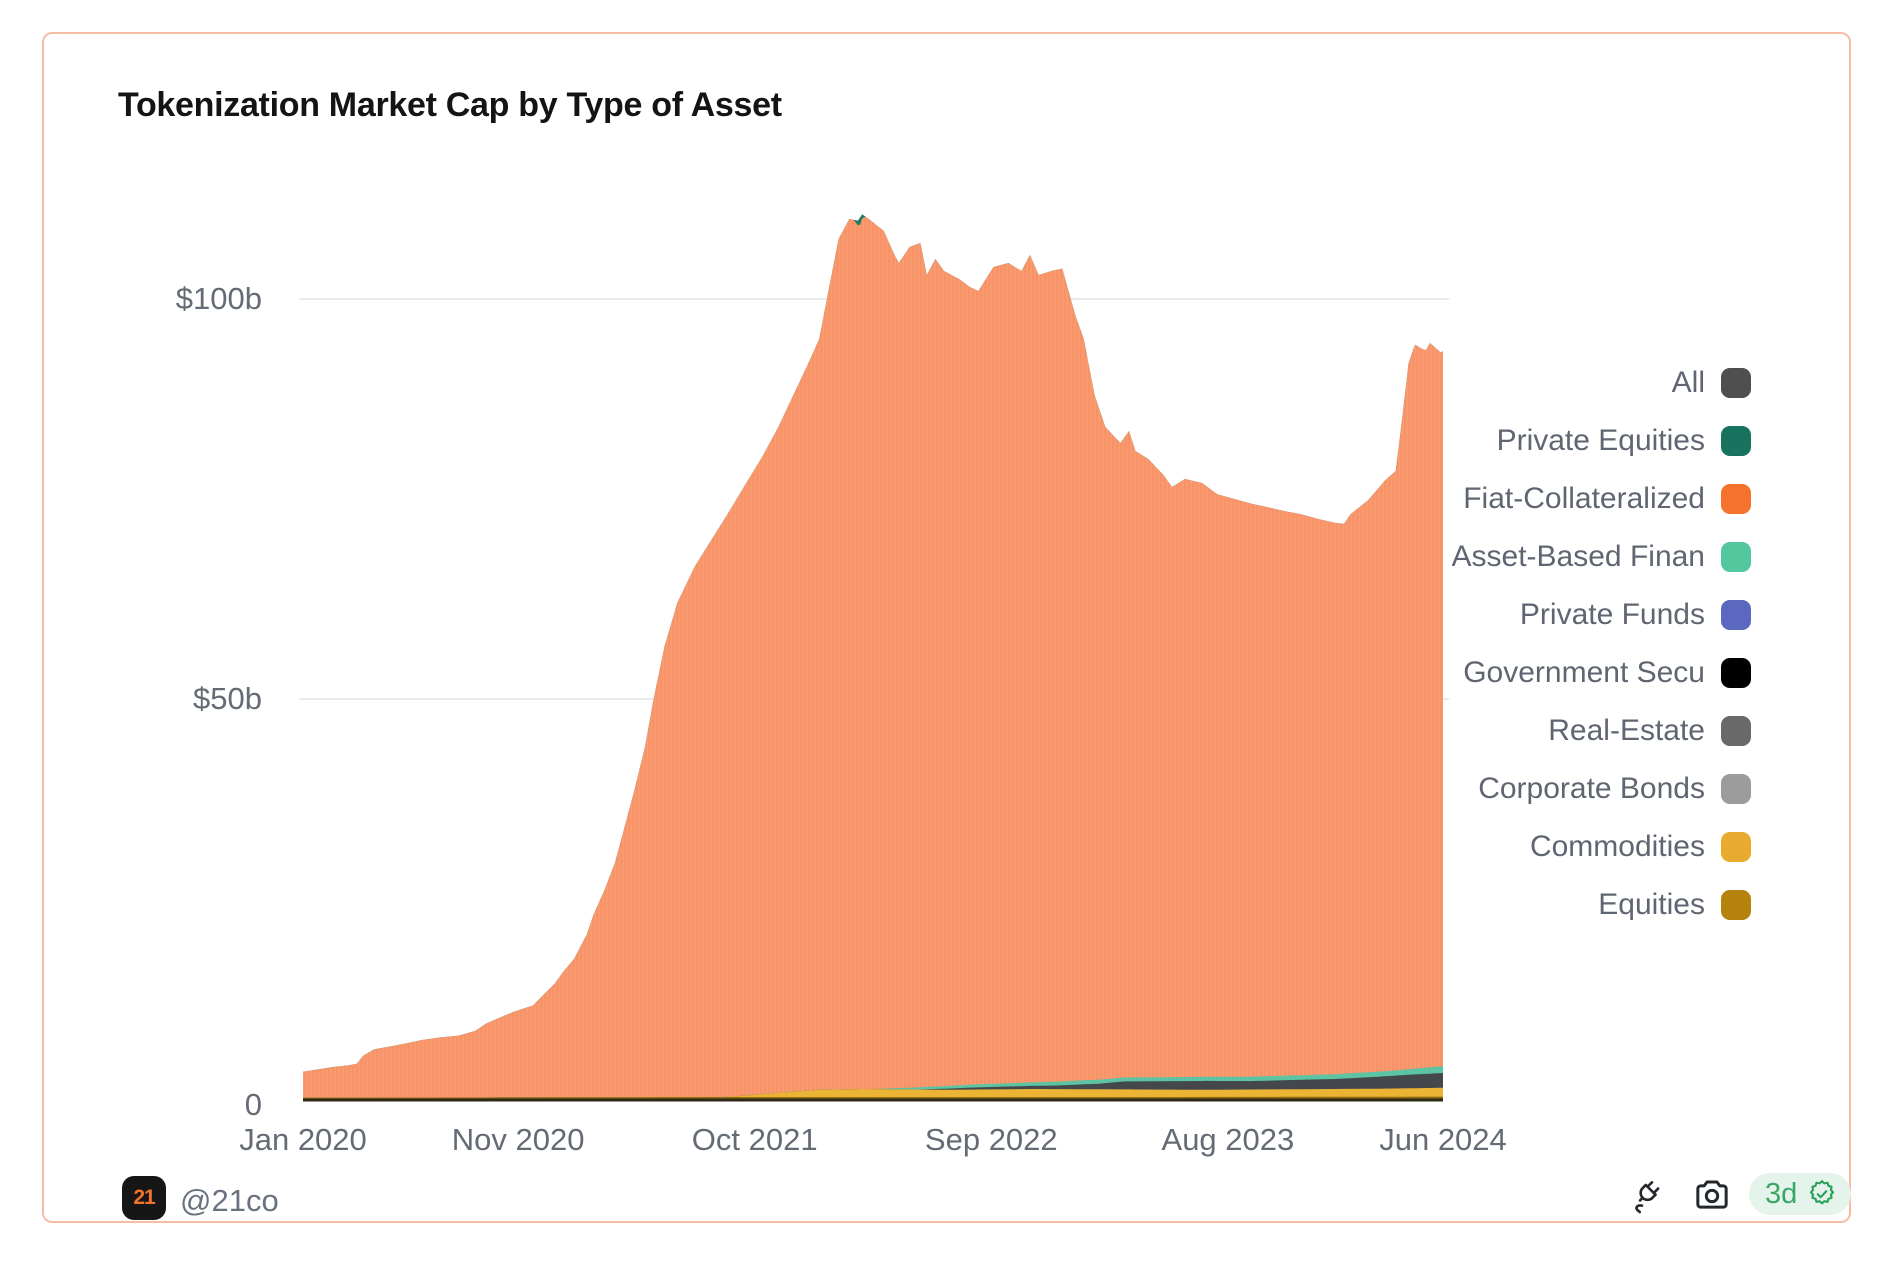 The width and height of the screenshot is (1885, 1269). Describe the element at coordinates (1584, 672) in the screenshot. I see `legend-label: Government Secu` at that location.